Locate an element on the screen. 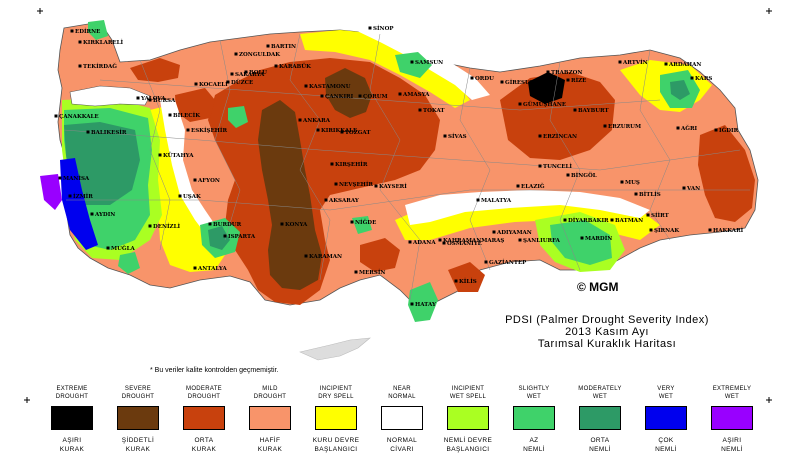 The width and height of the screenshot is (790, 468). city-label: OSMANİYE is located at coordinates (464, 243).